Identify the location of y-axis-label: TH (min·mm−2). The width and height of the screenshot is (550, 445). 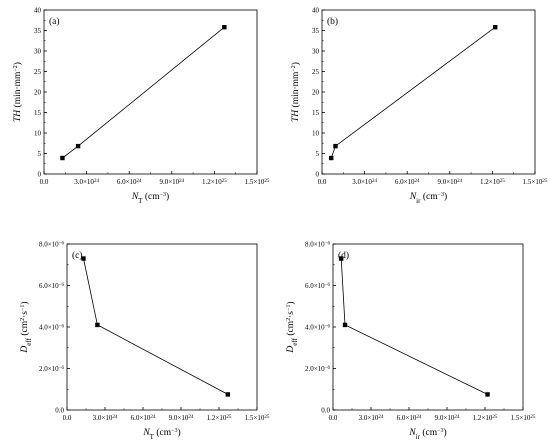
(295, 92).